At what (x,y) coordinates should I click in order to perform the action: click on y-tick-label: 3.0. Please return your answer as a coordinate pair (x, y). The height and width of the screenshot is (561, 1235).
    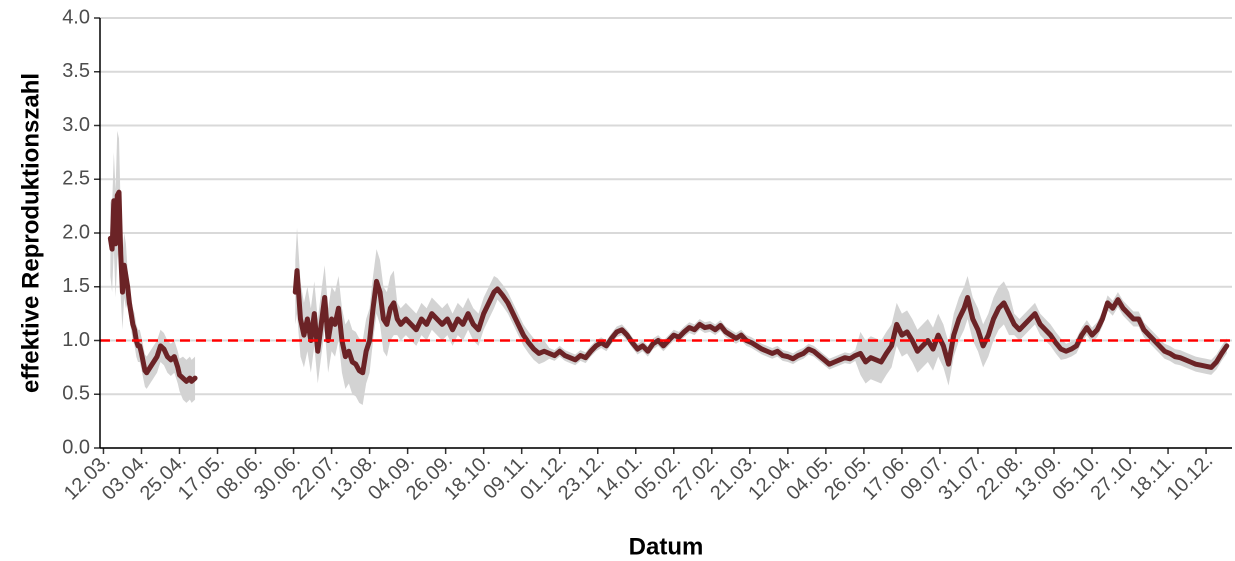
    Looking at the image, I should click on (76, 125).